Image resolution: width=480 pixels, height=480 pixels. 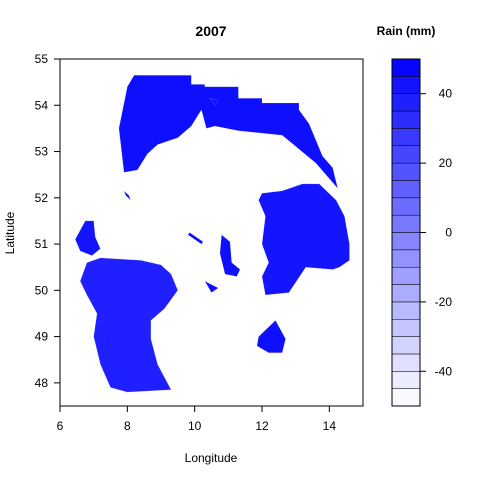 I want to click on contour-region-west-small, so click(x=87, y=238).